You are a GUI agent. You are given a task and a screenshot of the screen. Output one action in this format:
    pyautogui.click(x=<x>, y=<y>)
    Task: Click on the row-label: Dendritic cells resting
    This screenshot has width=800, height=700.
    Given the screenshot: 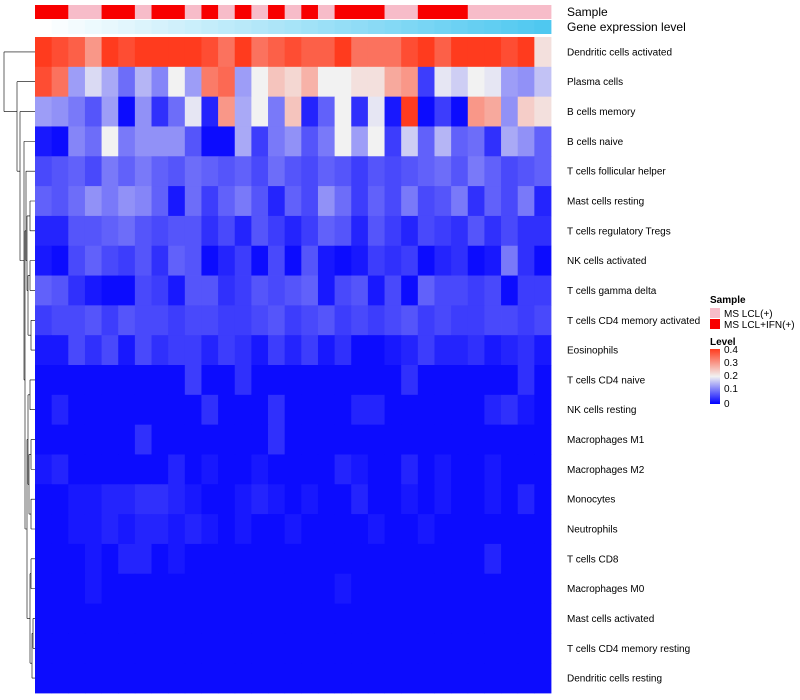 What is the action you would take?
    pyautogui.click(x=614, y=679)
    